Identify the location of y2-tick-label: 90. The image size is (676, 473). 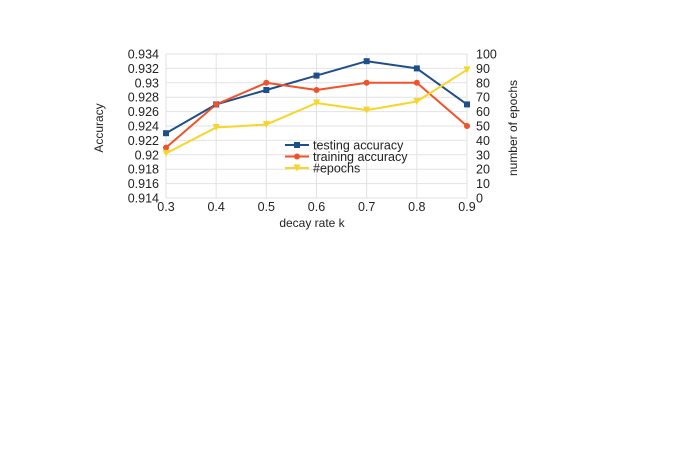
(483, 69).